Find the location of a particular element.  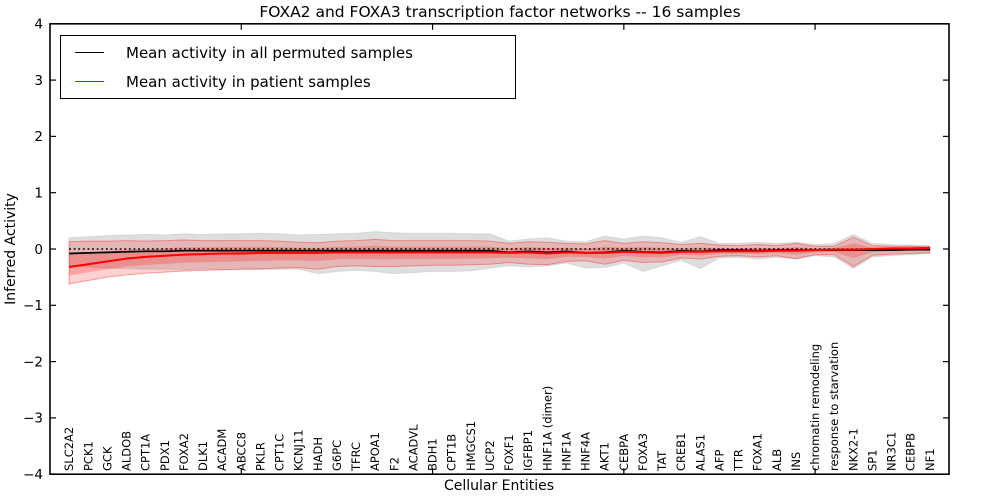

x-axis-entity-label: FOXA3 is located at coordinates (643, 452).